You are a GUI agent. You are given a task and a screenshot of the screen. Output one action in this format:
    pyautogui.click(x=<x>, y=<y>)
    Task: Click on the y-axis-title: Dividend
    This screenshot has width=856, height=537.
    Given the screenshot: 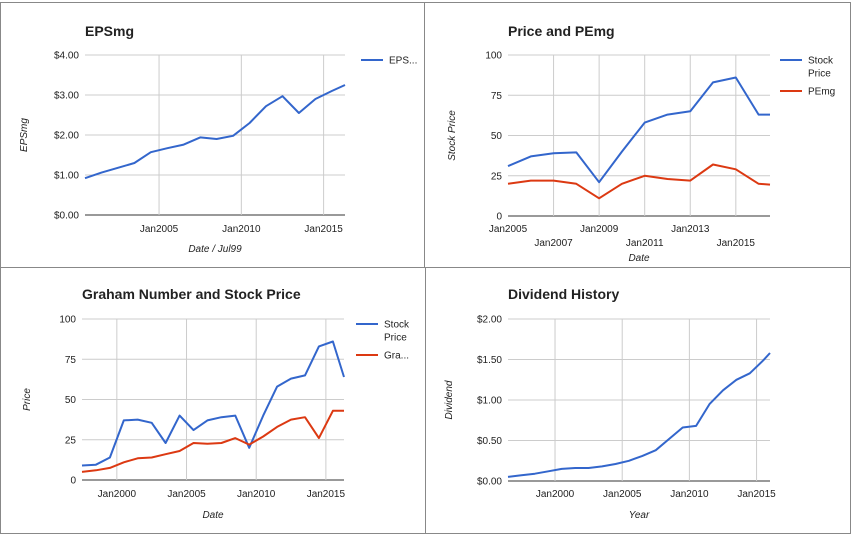 What is the action you would take?
    pyautogui.click(x=449, y=399)
    